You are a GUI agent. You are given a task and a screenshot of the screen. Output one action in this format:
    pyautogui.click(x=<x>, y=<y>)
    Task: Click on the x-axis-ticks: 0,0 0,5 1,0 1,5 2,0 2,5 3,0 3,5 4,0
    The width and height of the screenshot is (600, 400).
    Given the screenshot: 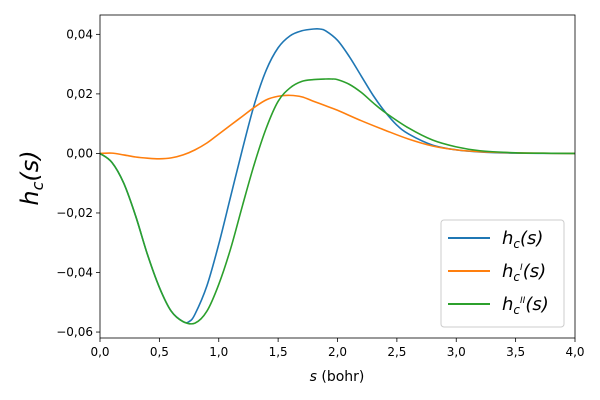 What is the action you would take?
    pyautogui.click(x=337, y=348)
    